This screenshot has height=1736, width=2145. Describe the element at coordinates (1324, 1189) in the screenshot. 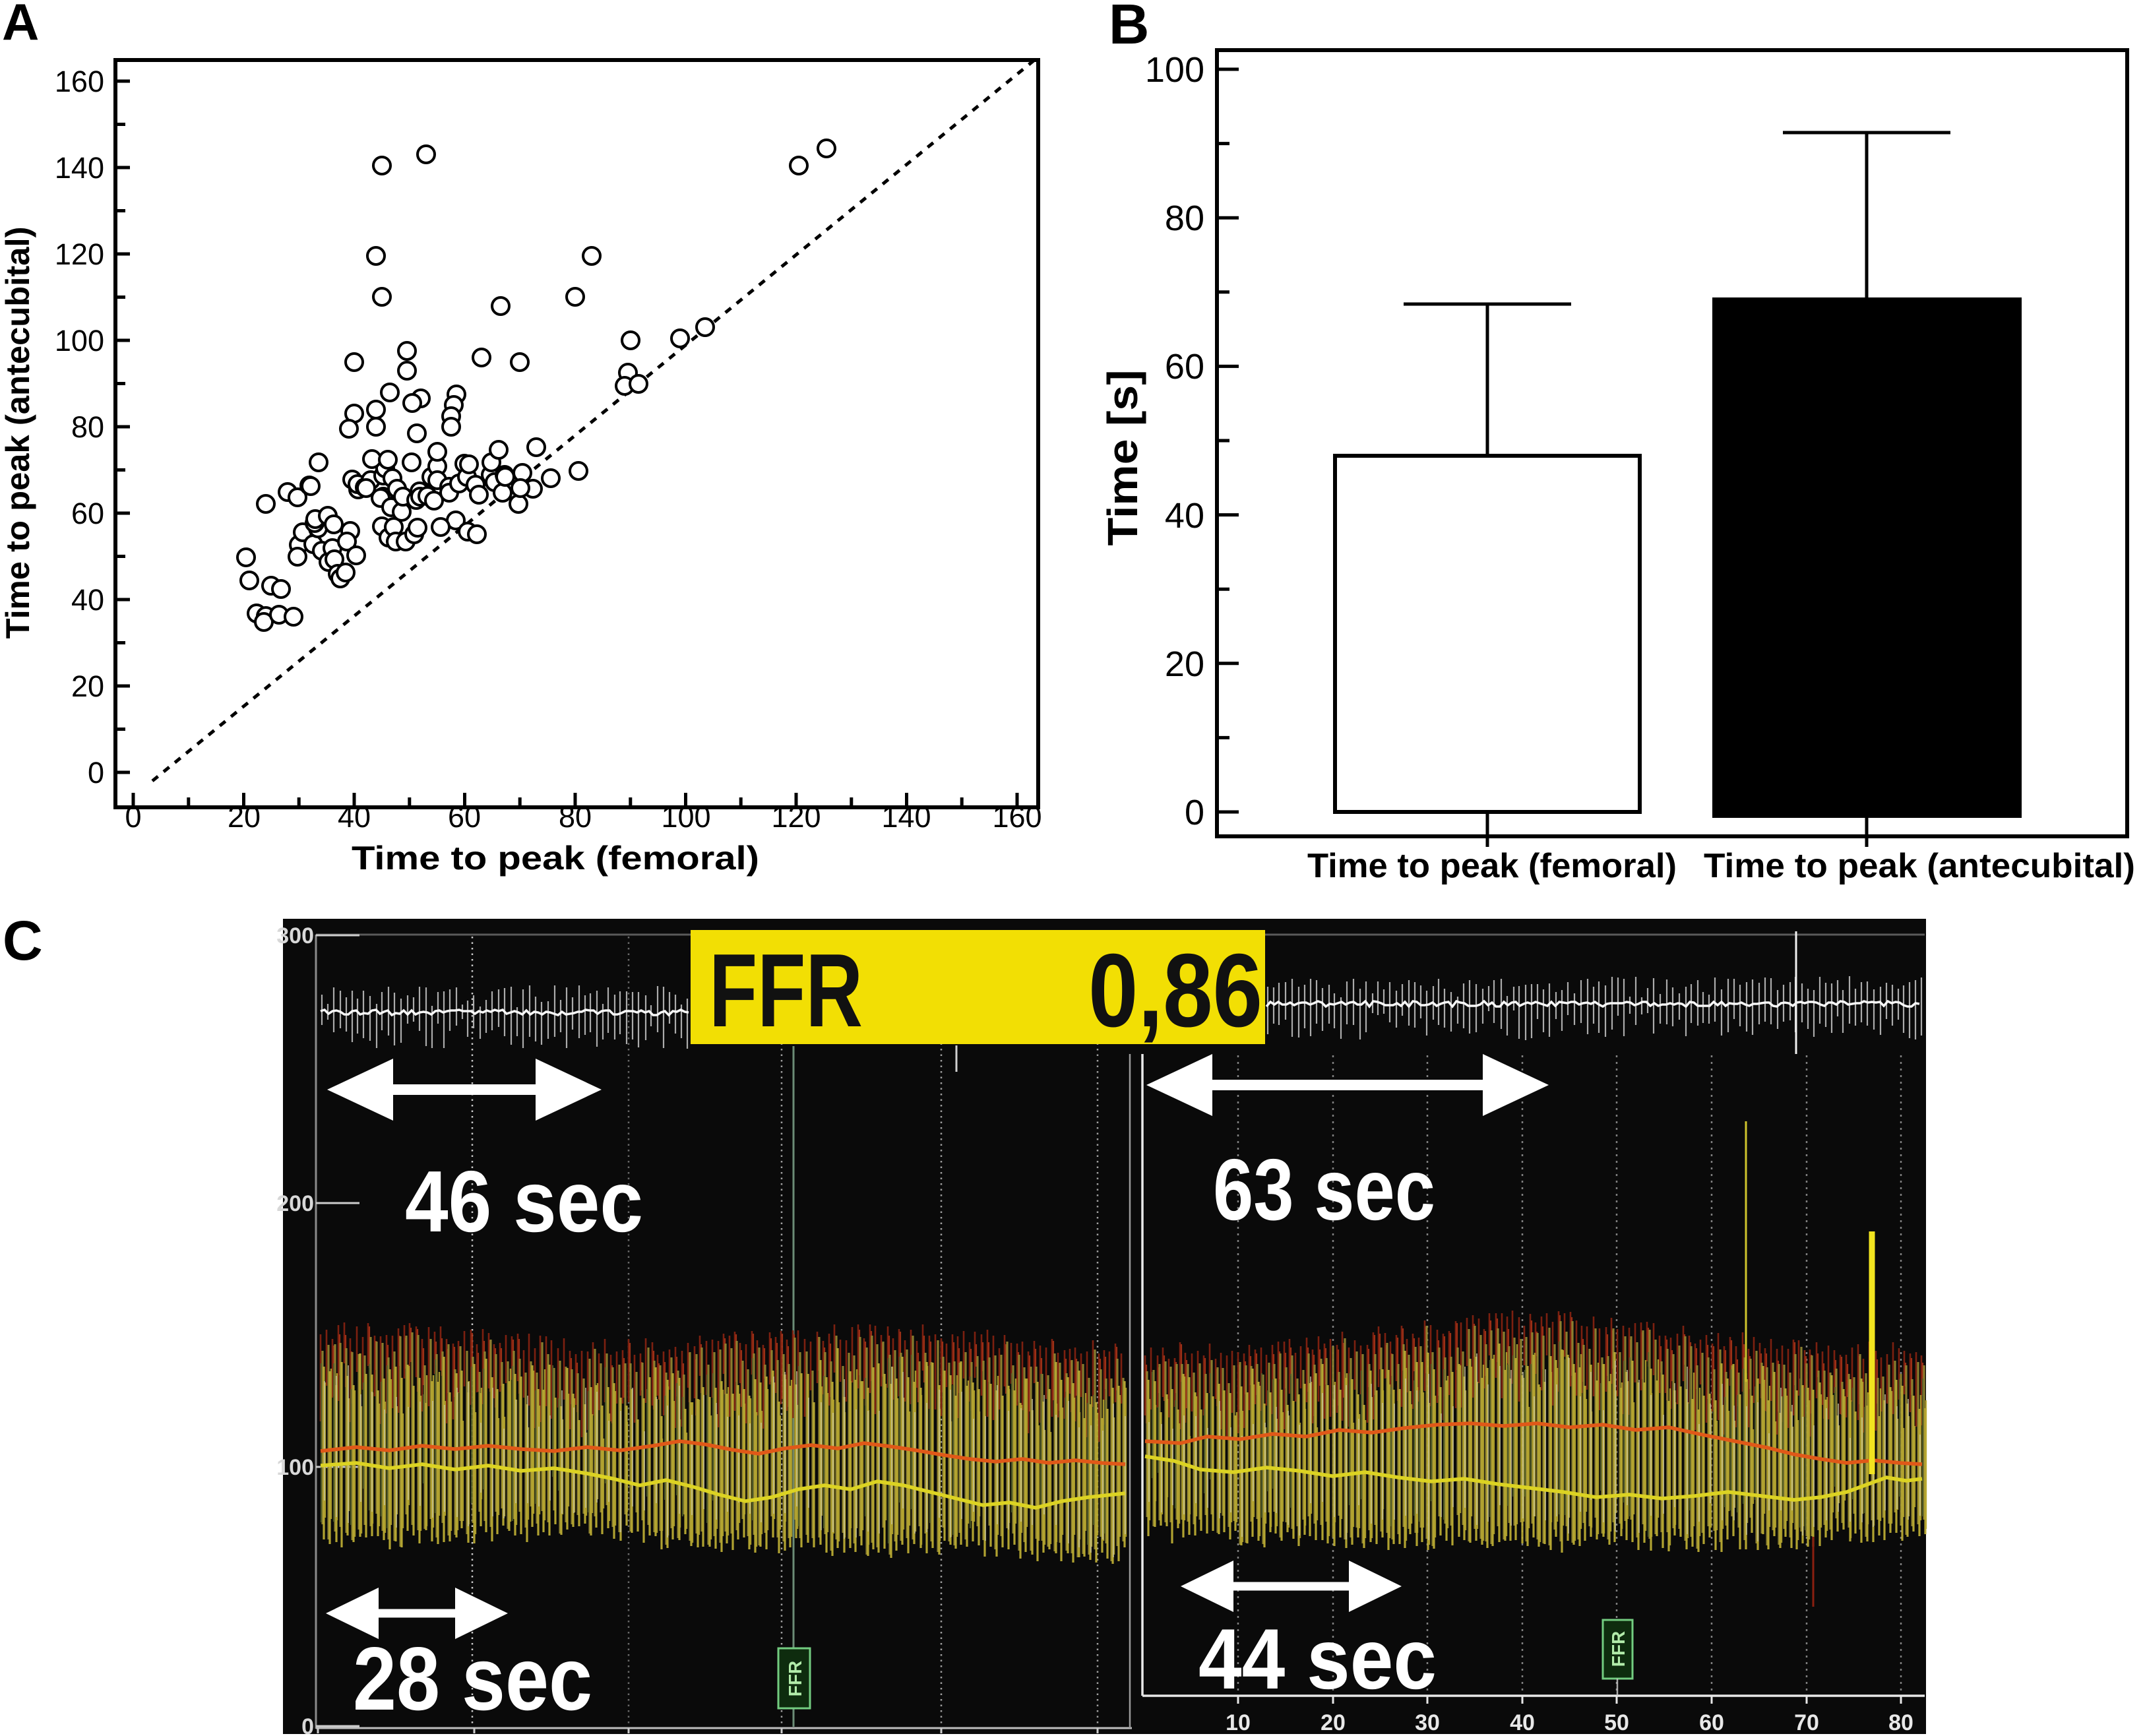

I see `svg-text: 63 sec` at that location.